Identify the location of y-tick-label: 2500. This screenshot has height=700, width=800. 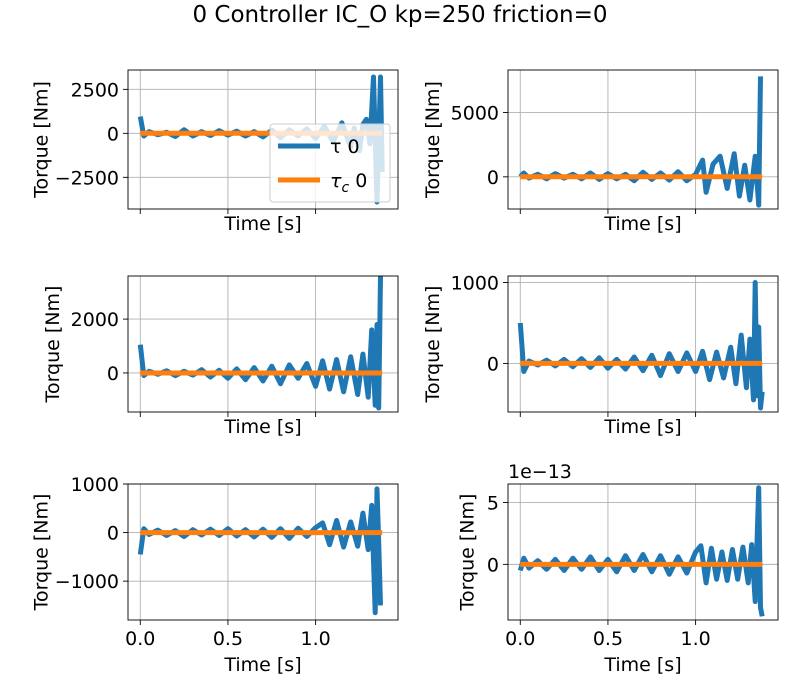
(95, 90).